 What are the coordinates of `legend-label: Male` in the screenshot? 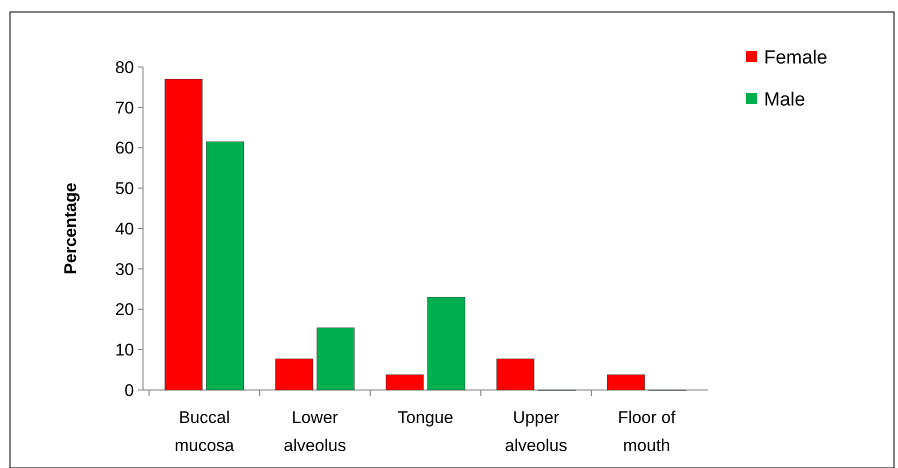 It's located at (785, 100).